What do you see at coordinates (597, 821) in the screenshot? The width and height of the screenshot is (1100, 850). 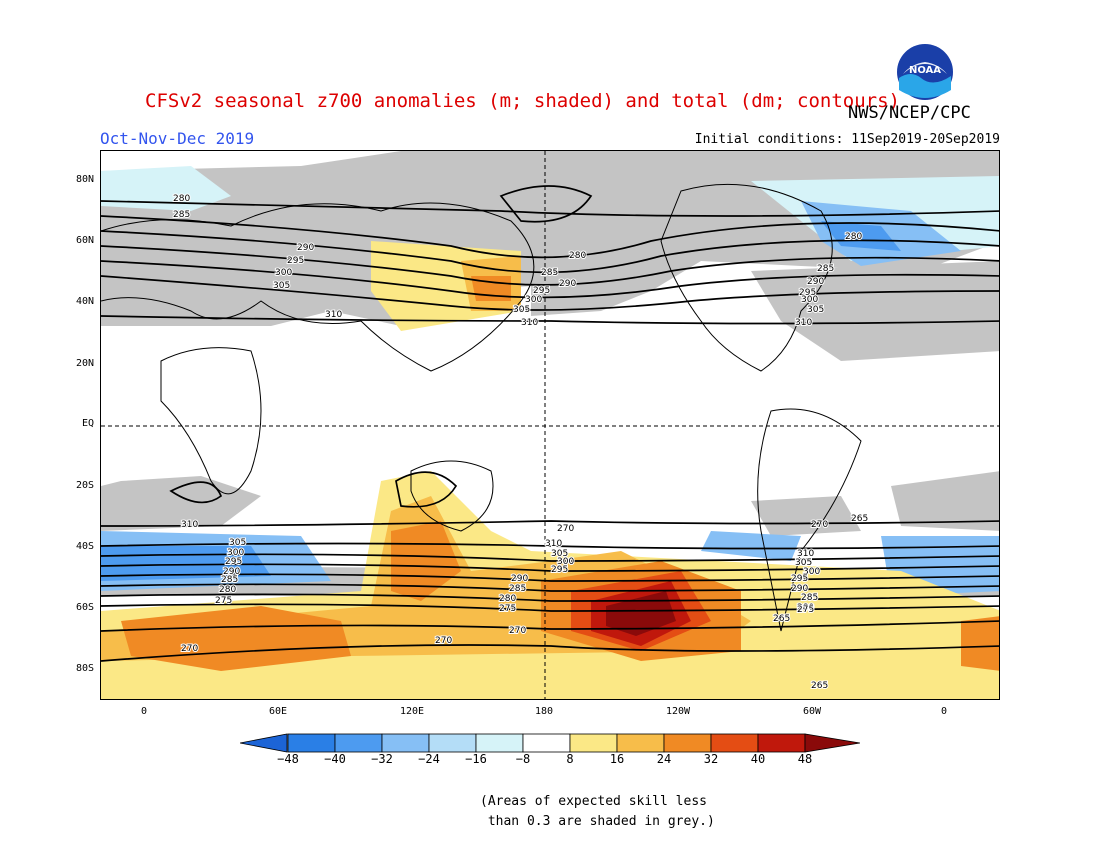 I see `skill-note-line2: than 0.3 are shaded in grey.)` at bounding box center [597, 821].